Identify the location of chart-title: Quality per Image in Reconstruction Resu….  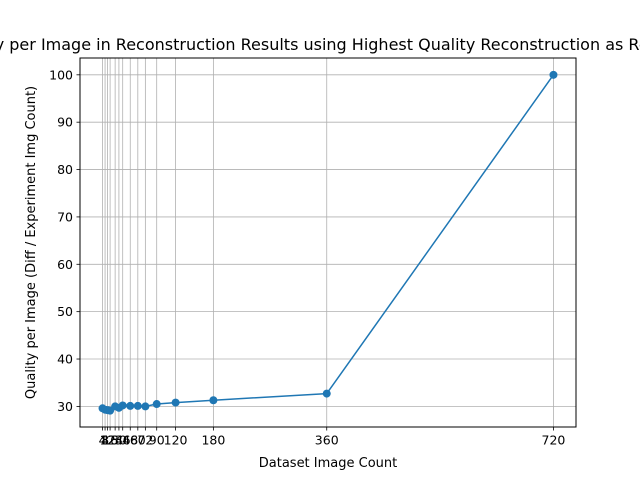
(320, 44).